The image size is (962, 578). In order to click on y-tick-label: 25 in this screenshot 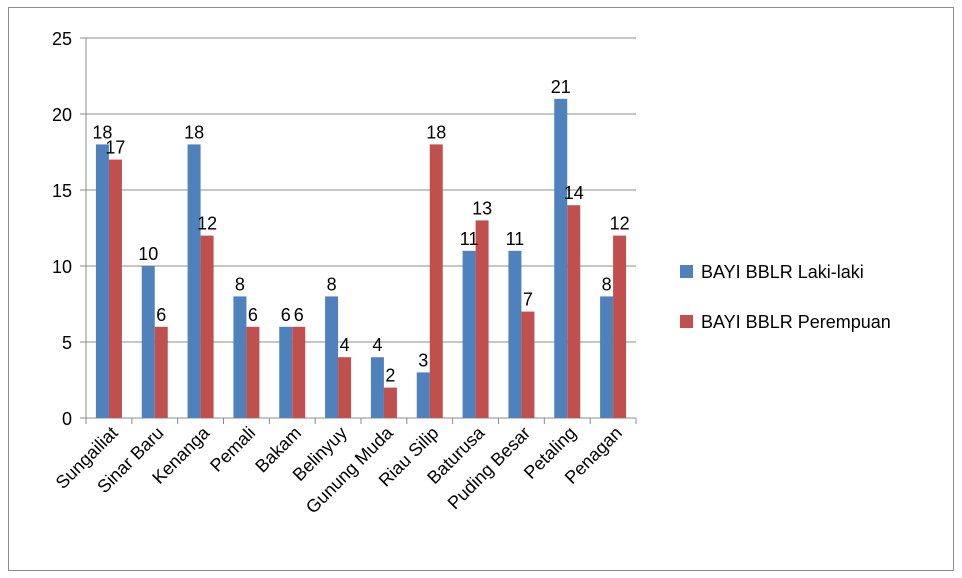, I will do `click(62, 39)`.